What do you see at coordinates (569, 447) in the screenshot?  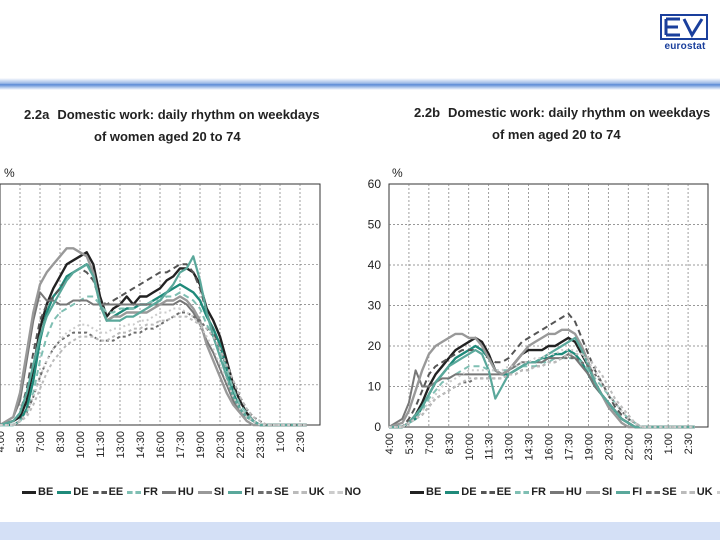 I see `chart-b-x-tick-label: 17:30` at bounding box center [569, 447].